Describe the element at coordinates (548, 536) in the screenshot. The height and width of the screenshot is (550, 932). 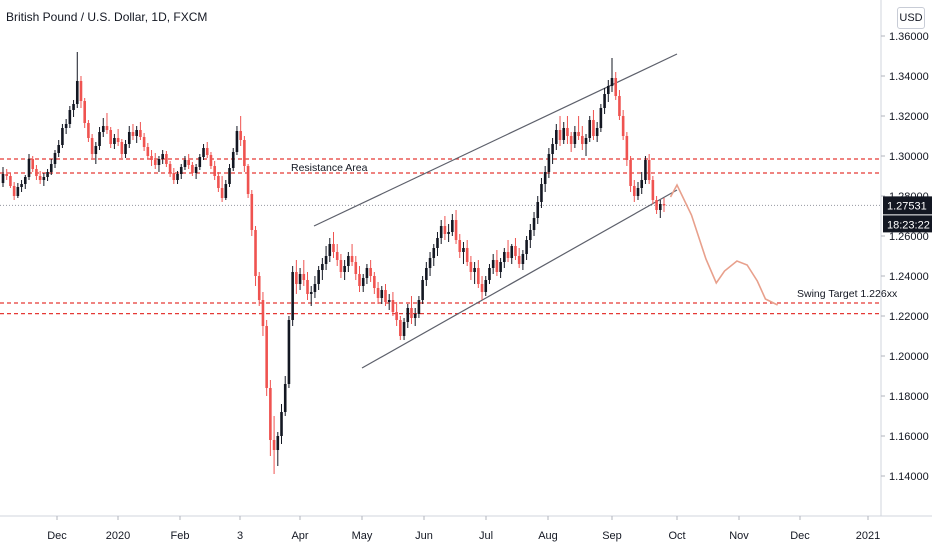
I see `x-tick-label: Aug` at that location.